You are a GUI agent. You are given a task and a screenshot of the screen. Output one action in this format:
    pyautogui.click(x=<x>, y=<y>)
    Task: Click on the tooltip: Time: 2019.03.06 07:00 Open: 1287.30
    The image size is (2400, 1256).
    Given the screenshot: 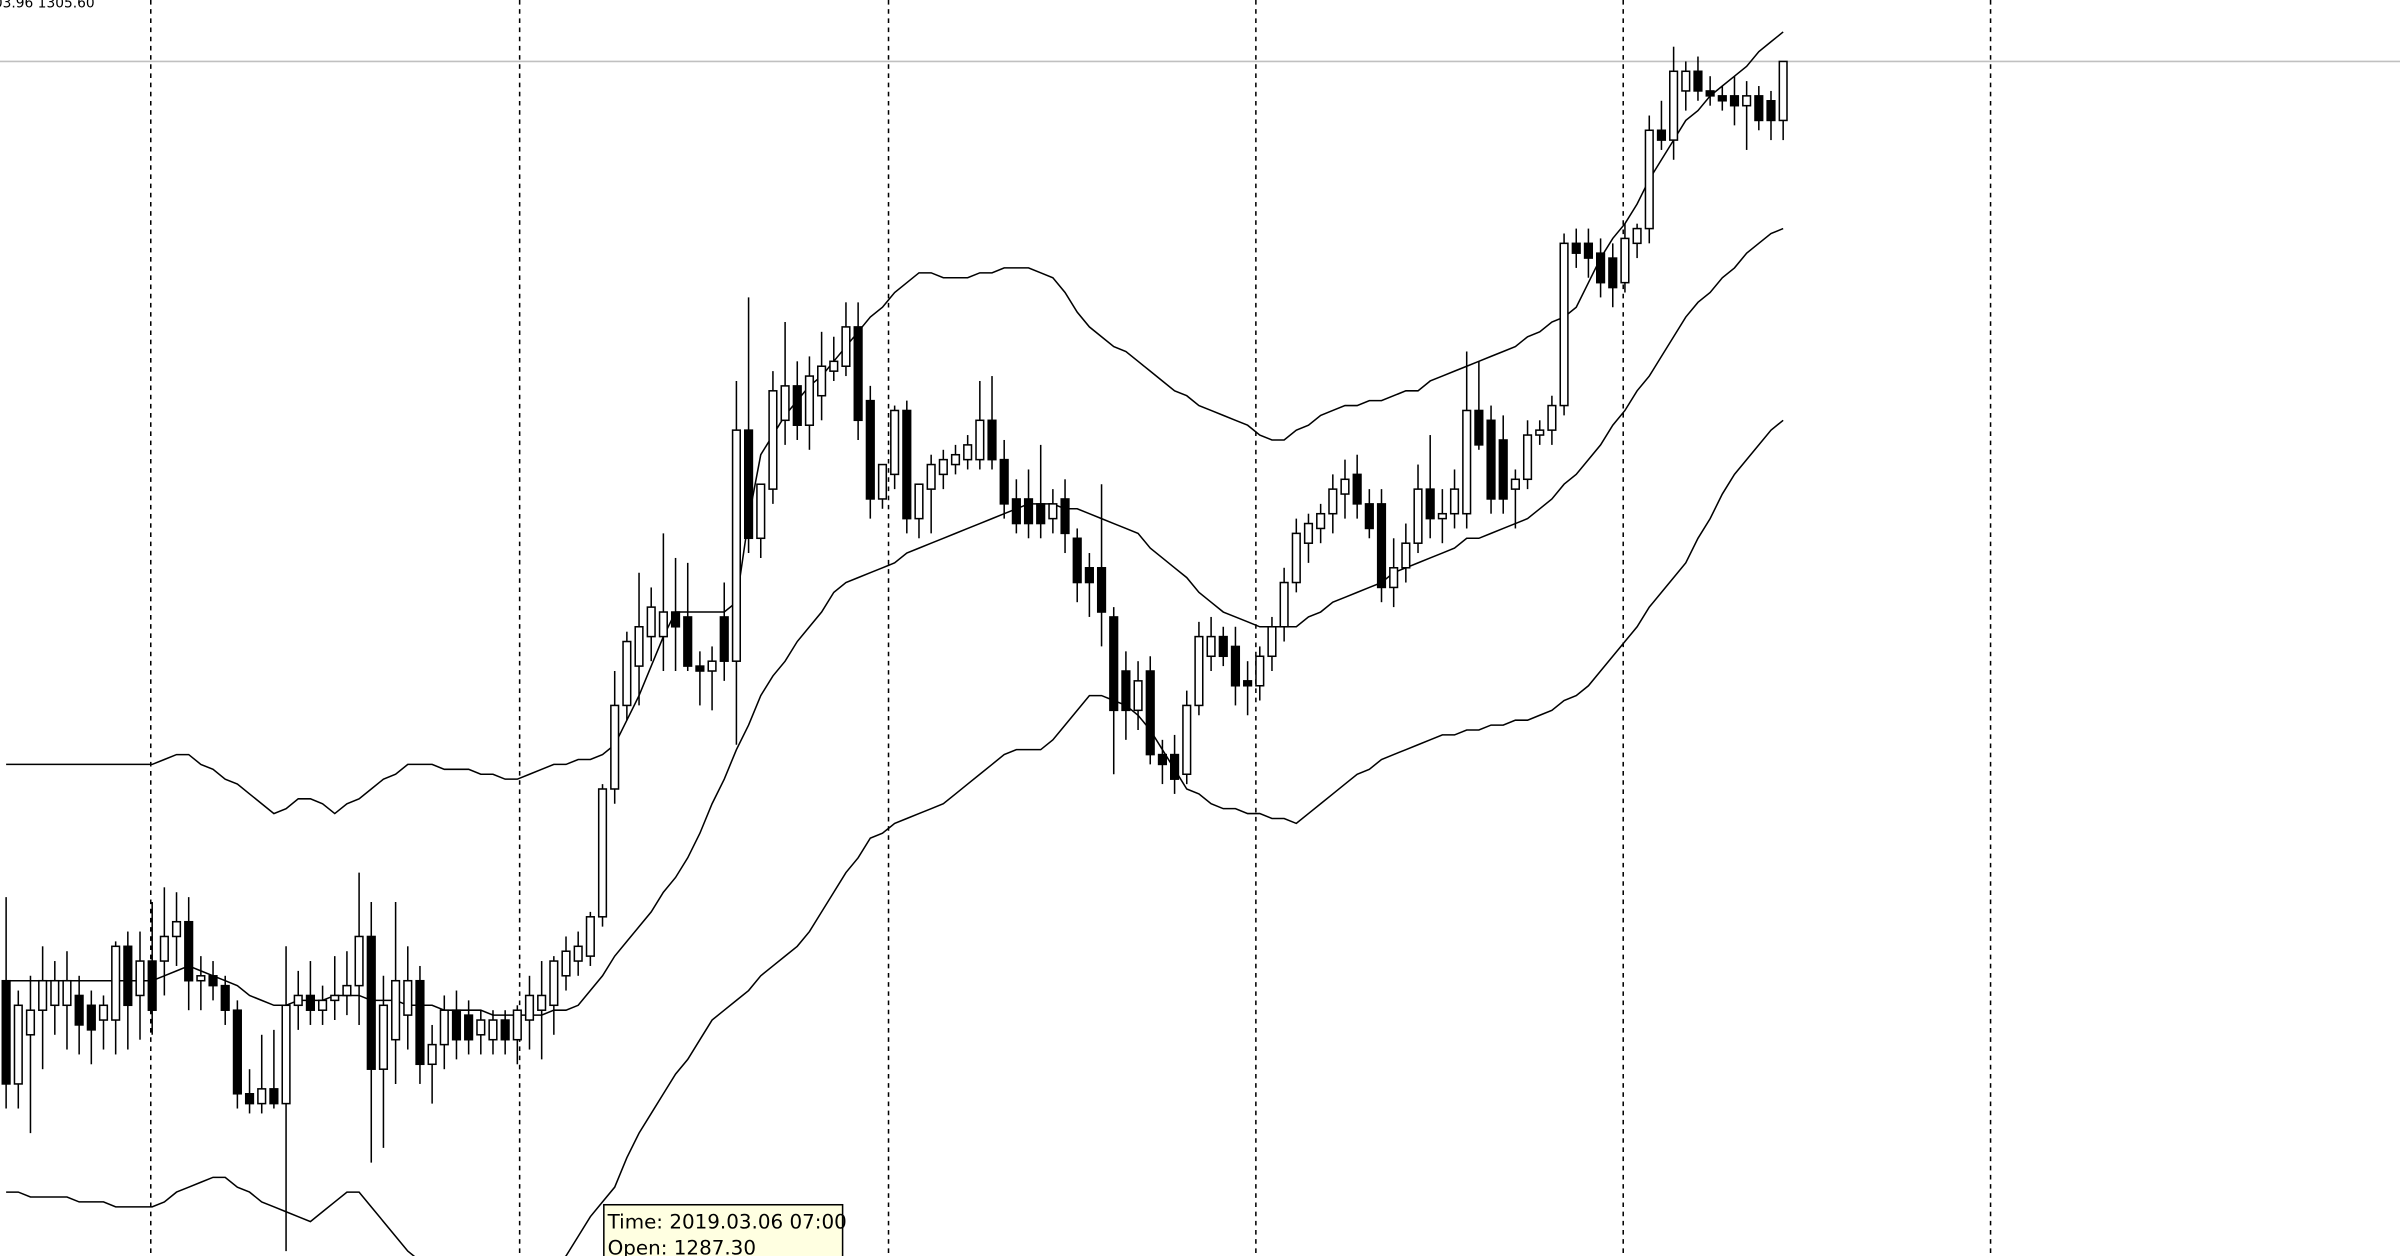 What is the action you would take?
    pyautogui.click(x=725, y=1229)
    